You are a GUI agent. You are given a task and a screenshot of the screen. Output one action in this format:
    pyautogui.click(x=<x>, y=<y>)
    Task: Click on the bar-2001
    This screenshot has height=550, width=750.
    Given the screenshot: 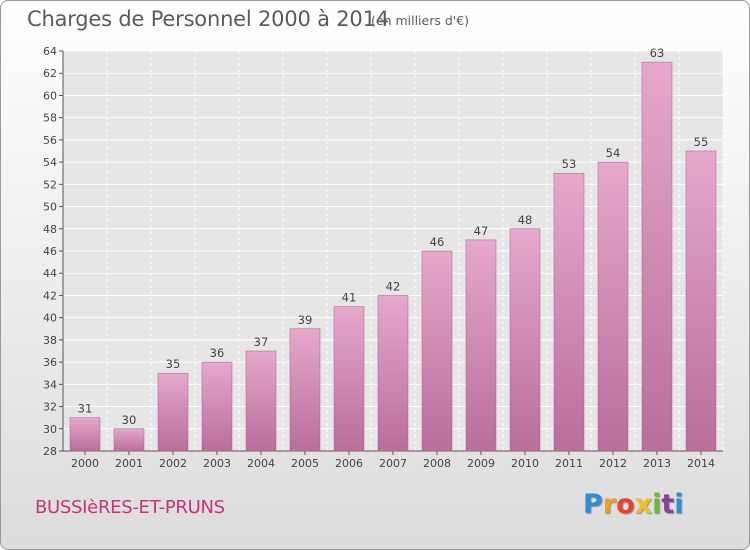 What is the action you would take?
    pyautogui.click(x=129, y=440)
    